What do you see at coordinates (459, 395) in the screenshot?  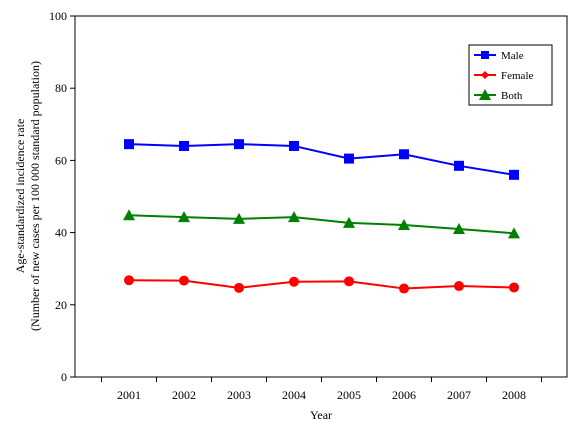 I see `x-tick-label: 2007` at bounding box center [459, 395].